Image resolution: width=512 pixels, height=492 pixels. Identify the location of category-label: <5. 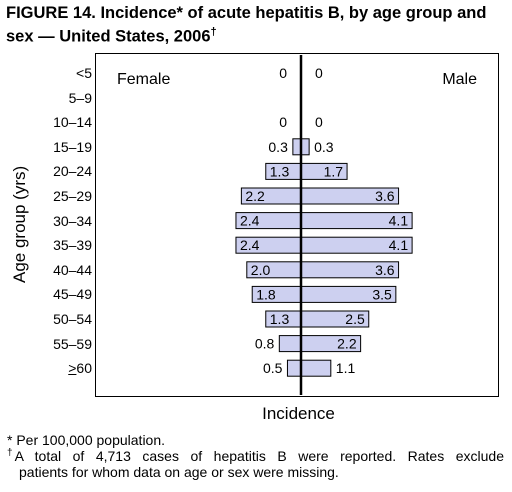
(84, 73).